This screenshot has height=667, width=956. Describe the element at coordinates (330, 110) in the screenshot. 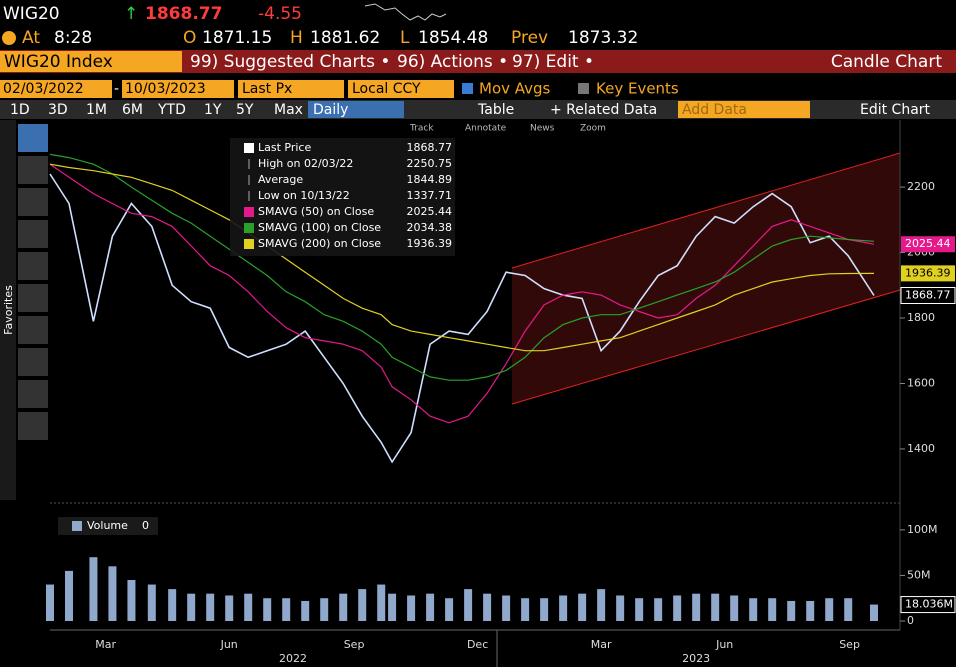

I see `frequency: Daily` at that location.